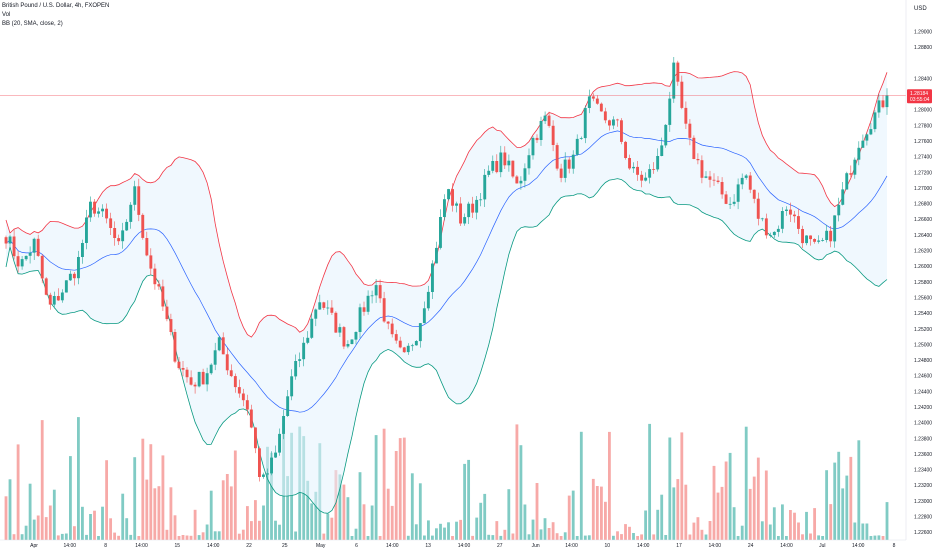 The image size is (932, 550). I want to click on price-tick-label: 1.27000, so click(923, 189).